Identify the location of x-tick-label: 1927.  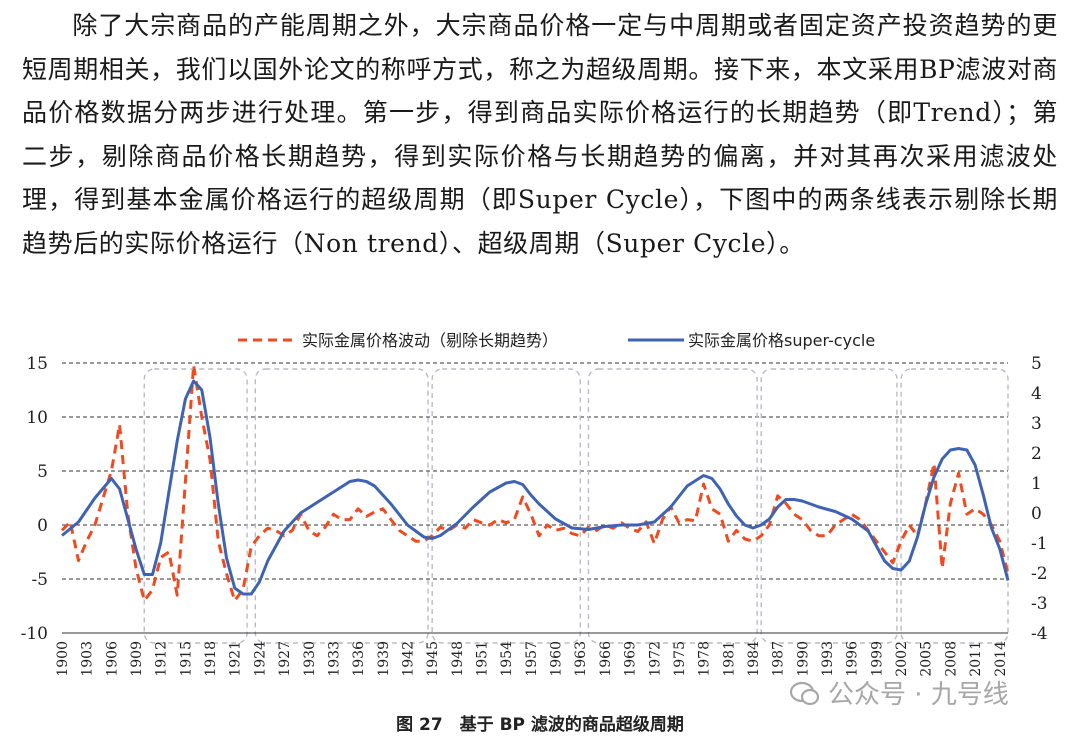
(285, 659).